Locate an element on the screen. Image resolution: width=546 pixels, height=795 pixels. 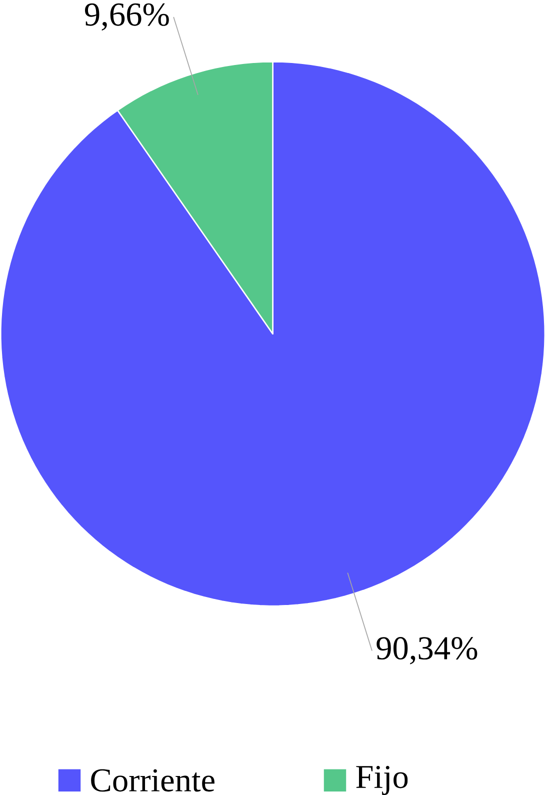
legend-label: Corriente is located at coordinates (153, 780).